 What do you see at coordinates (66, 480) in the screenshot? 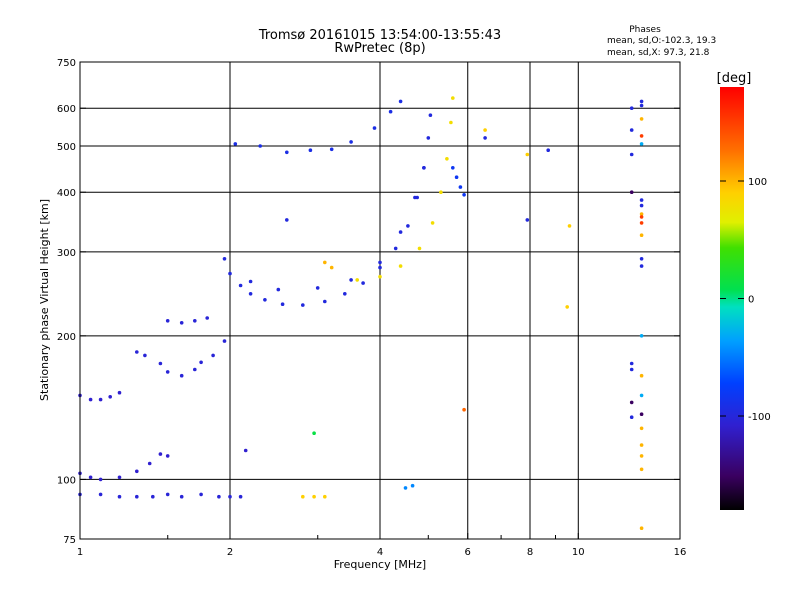
I see `y-tick-label: 100` at bounding box center [66, 480].